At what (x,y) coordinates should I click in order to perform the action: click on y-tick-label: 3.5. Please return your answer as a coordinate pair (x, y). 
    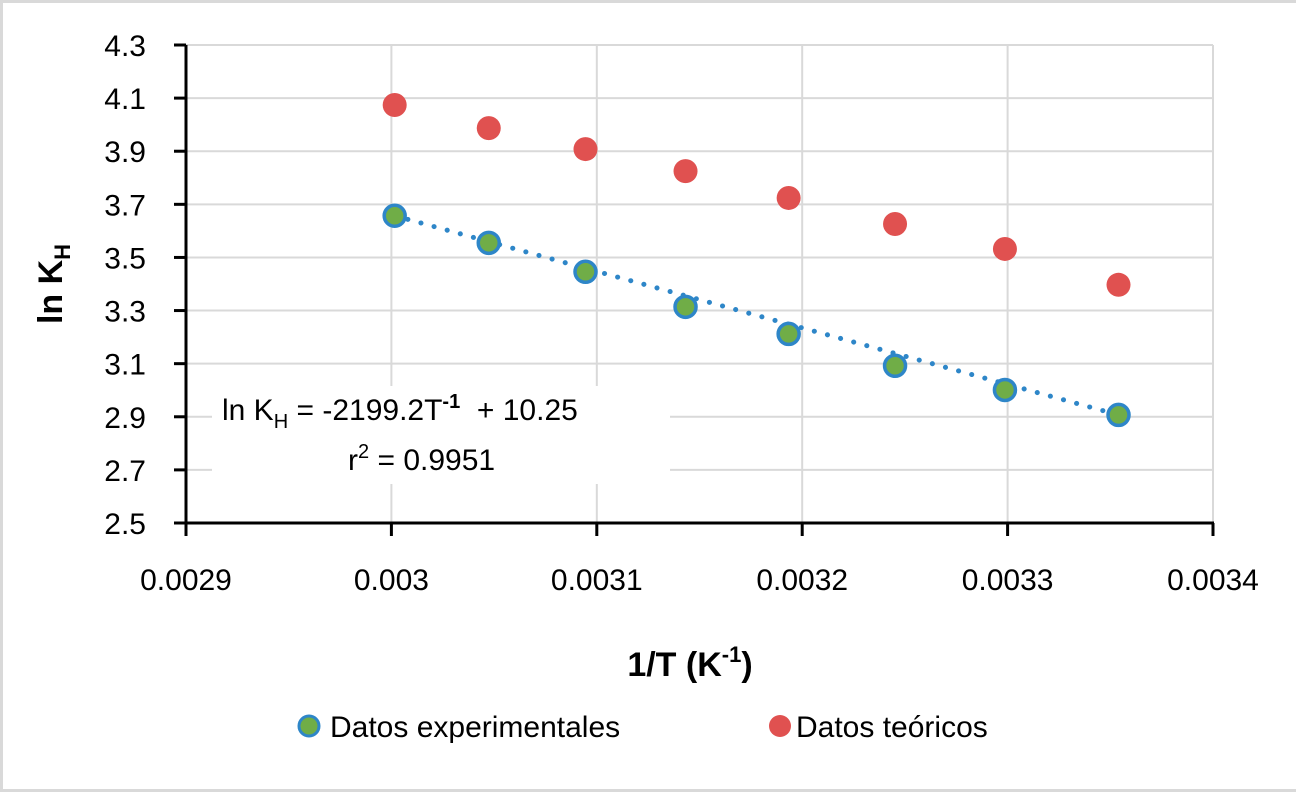
    Looking at the image, I should click on (125, 258).